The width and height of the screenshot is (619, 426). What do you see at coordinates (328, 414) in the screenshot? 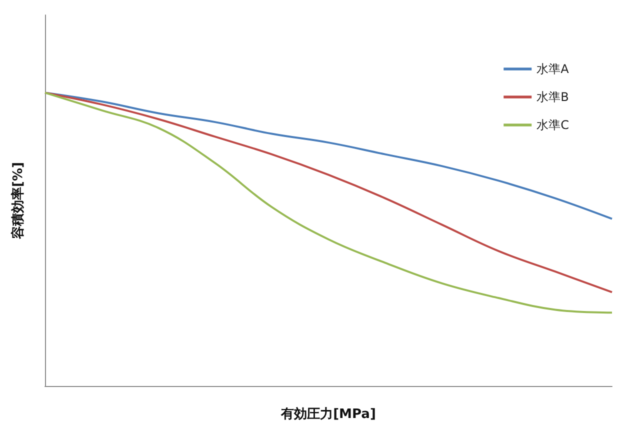
I see `x-axis-title: 有効圧力[MPa]` at bounding box center [328, 414].